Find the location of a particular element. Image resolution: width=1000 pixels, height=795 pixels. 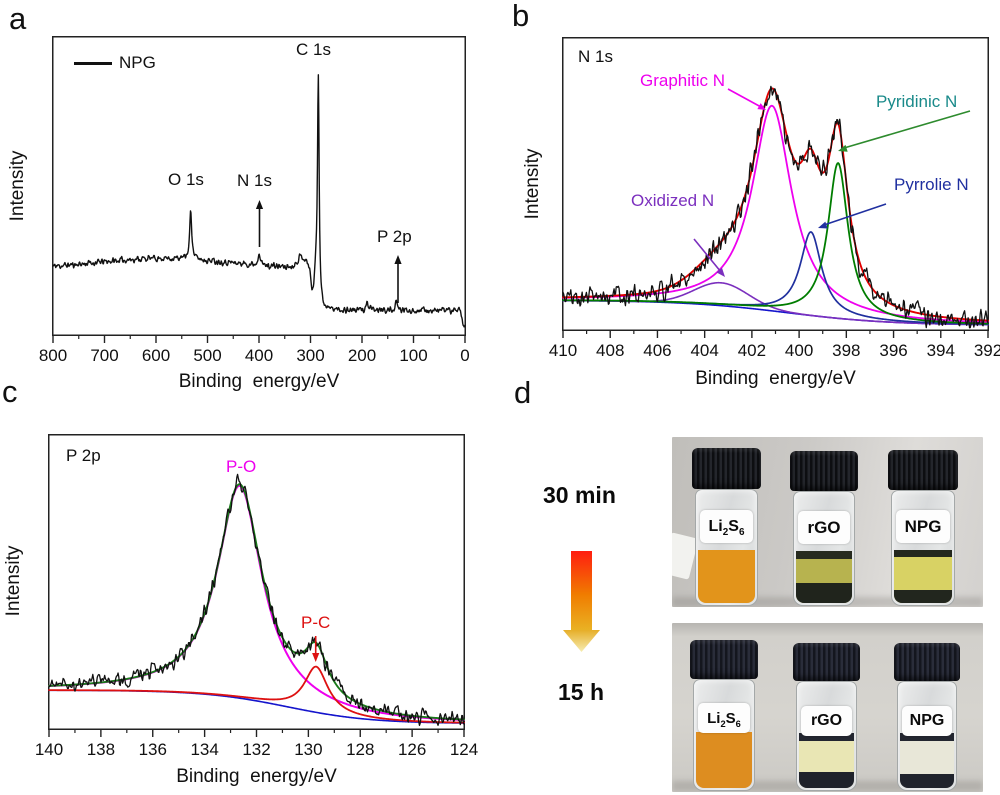

peak-label-O1s: O 1s is located at coordinates (186, 179).